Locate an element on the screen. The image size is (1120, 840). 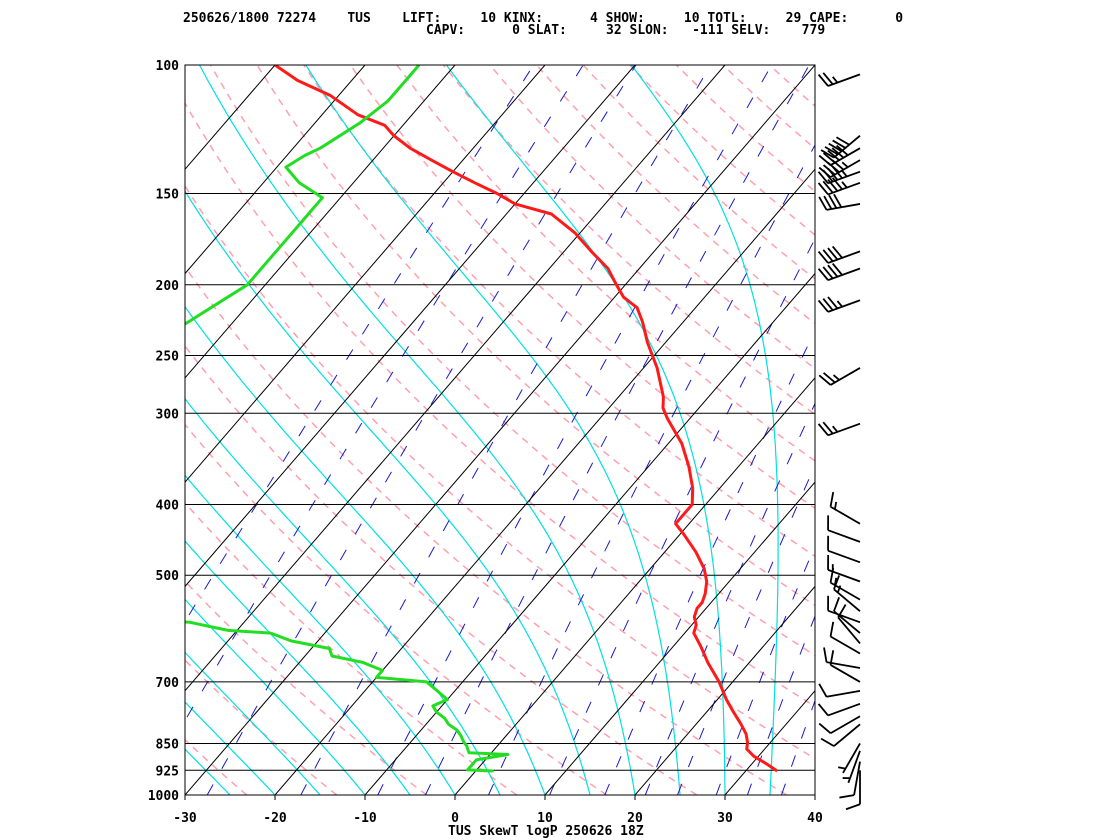
pressure-tick-label: 850 is located at coordinates (168, 744).